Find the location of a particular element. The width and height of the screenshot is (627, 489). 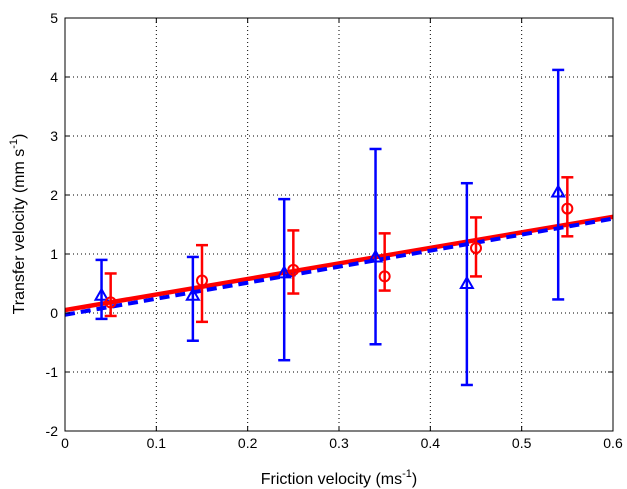

x-tick-label: 0 is located at coordinates (65, 443).